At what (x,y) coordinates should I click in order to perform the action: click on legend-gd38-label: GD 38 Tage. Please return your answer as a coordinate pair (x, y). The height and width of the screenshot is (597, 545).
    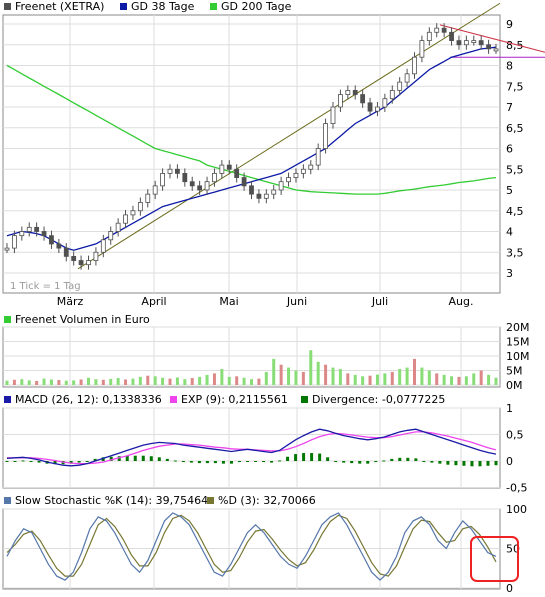
    Looking at the image, I should click on (163, 6).